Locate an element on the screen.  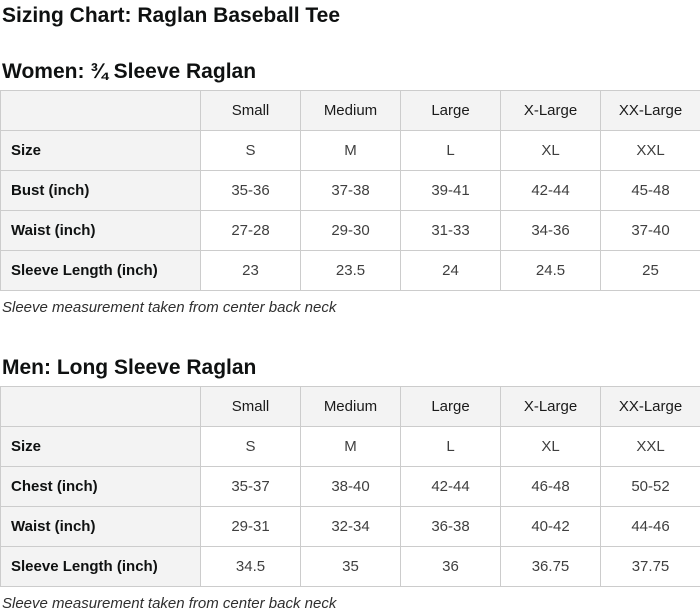
row-label: Chest (inch) is located at coordinates (100, 486).